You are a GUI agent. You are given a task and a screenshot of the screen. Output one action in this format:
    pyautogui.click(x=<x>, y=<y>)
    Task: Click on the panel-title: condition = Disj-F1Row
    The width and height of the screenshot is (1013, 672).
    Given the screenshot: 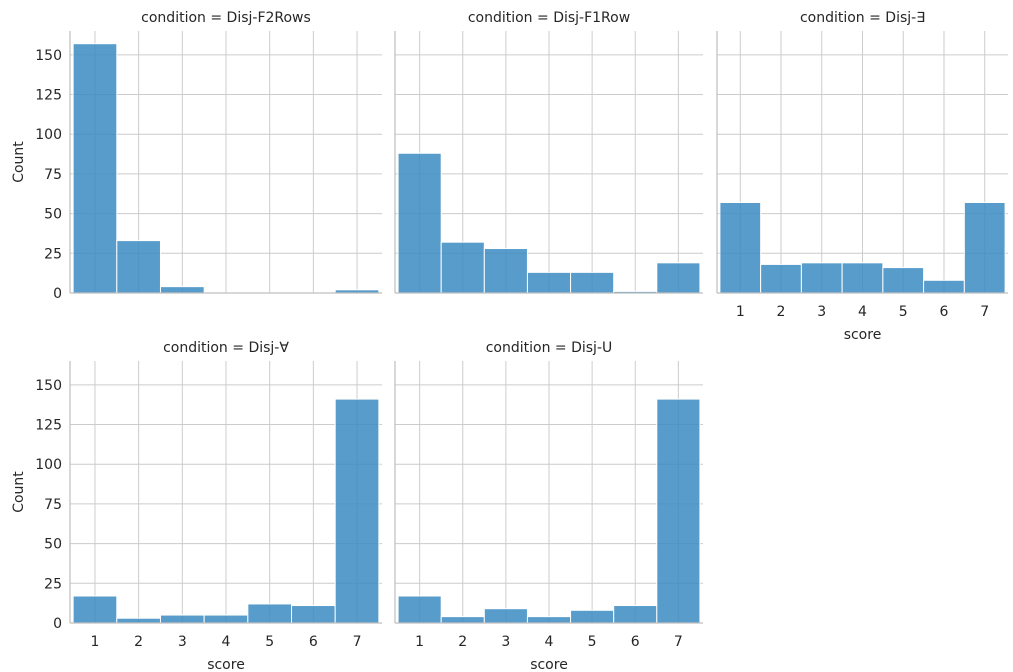 What is the action you would take?
    pyautogui.click(x=549, y=18)
    